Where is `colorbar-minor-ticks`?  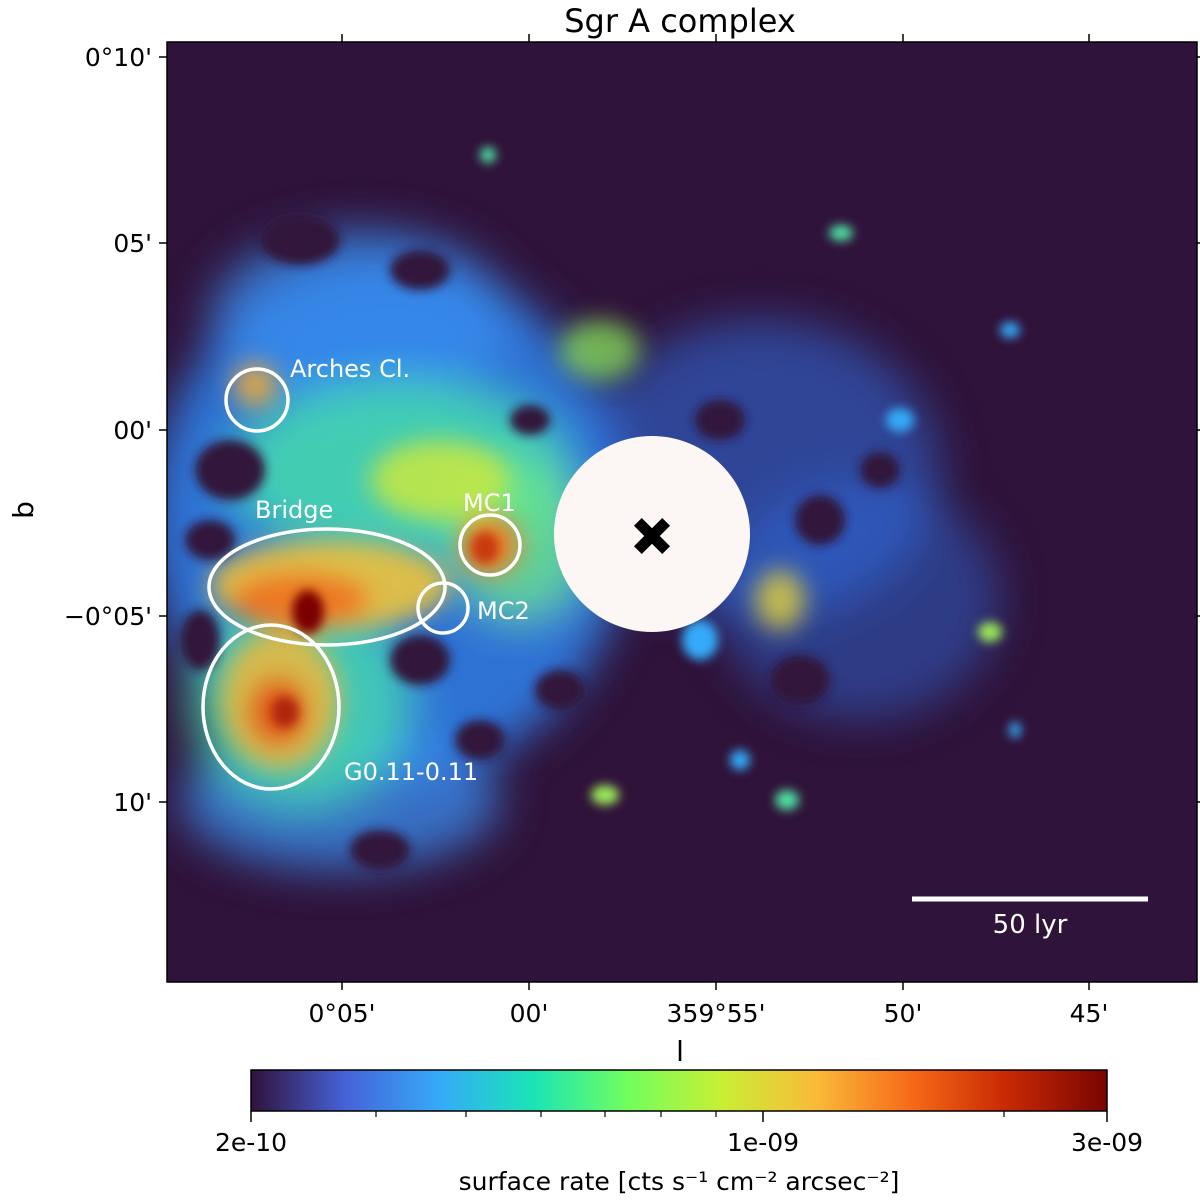 colorbar-minor-ticks is located at coordinates (690, 1114).